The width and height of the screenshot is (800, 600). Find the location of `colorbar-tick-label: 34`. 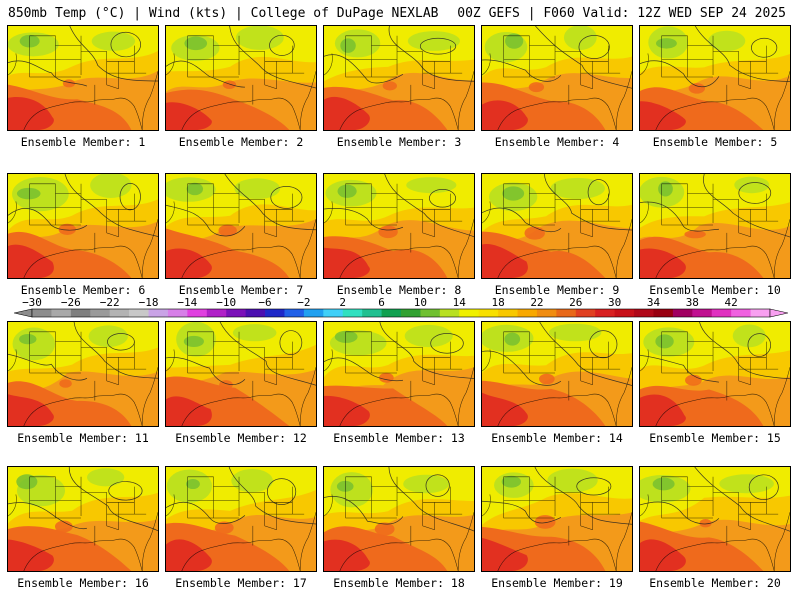

colorbar-tick-label: 34 is located at coordinates (654, 302).